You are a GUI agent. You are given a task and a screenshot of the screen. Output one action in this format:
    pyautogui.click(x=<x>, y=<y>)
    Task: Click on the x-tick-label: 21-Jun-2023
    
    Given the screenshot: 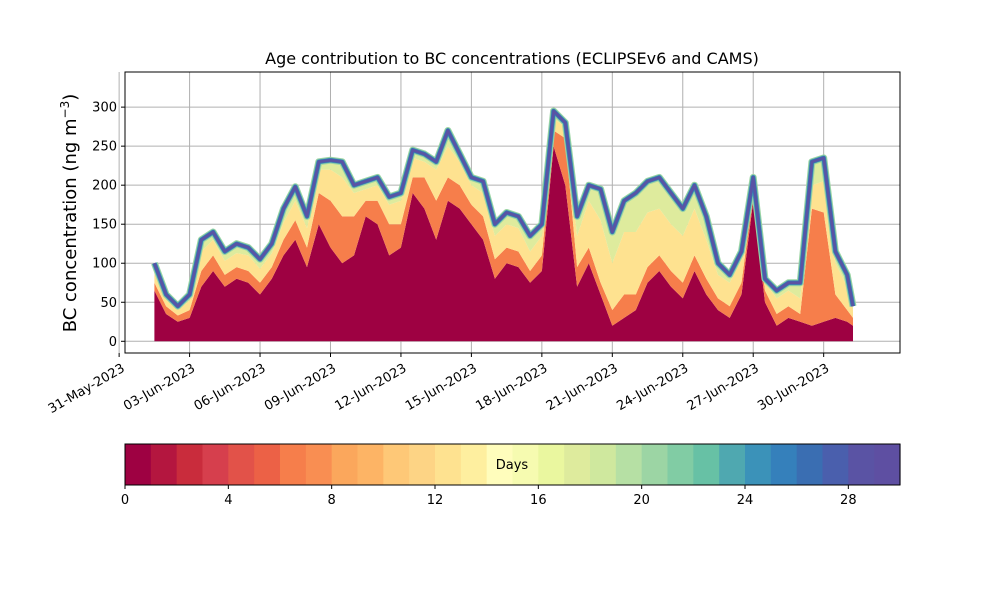 What is the action you would take?
    pyautogui.click(x=582, y=387)
    